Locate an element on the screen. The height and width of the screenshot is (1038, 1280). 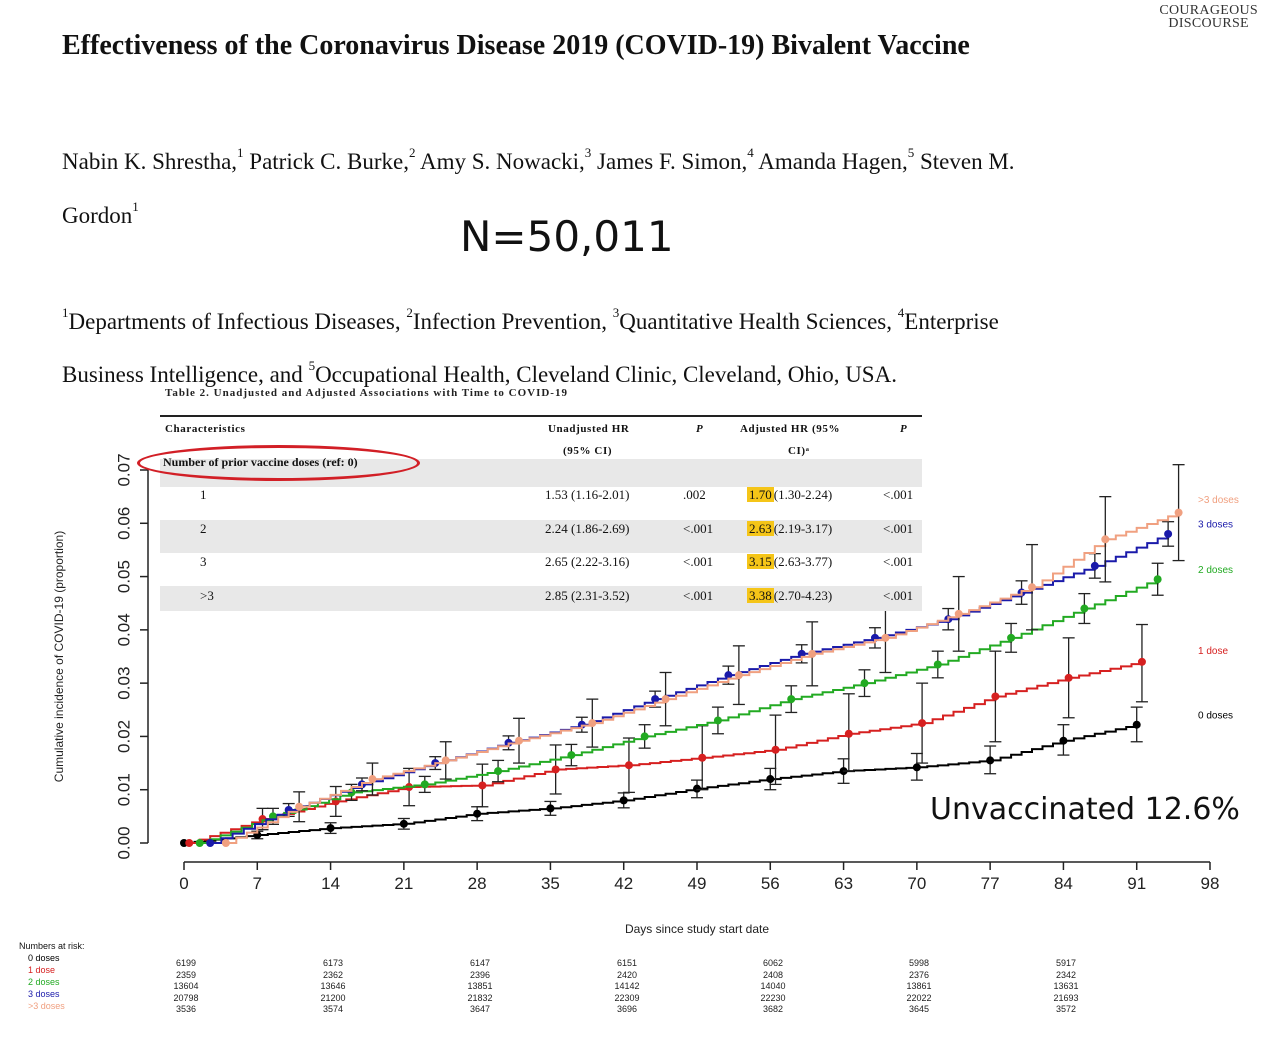
table-header-unadjusted-ci: (95% CI) is located at coordinates (588, 451).